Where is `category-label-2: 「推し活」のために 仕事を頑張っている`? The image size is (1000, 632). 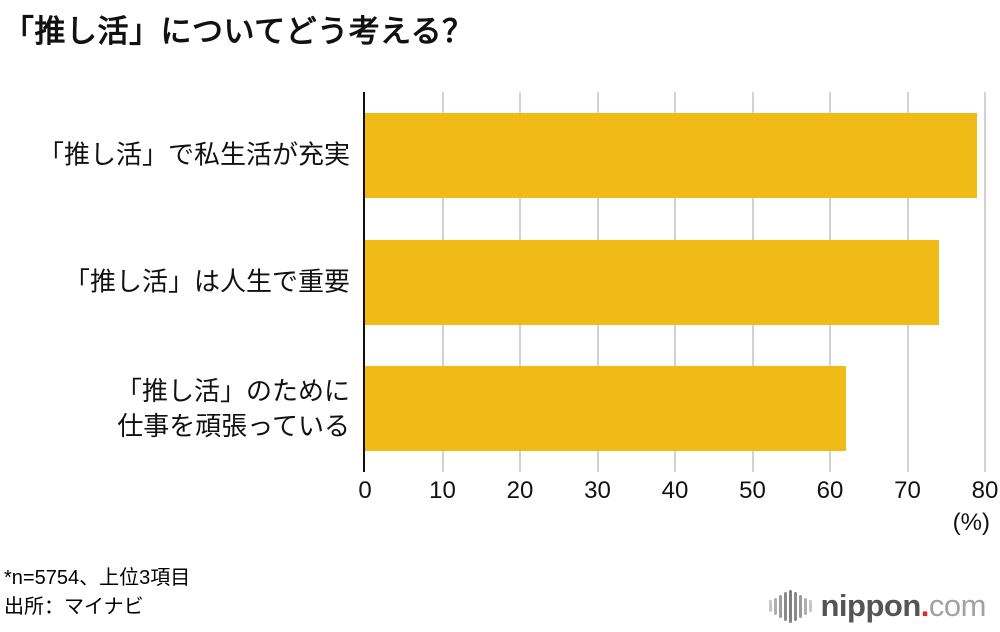 category-label-2: 「推し活」のために 仕事を頑張っている is located at coordinates (232, 408).